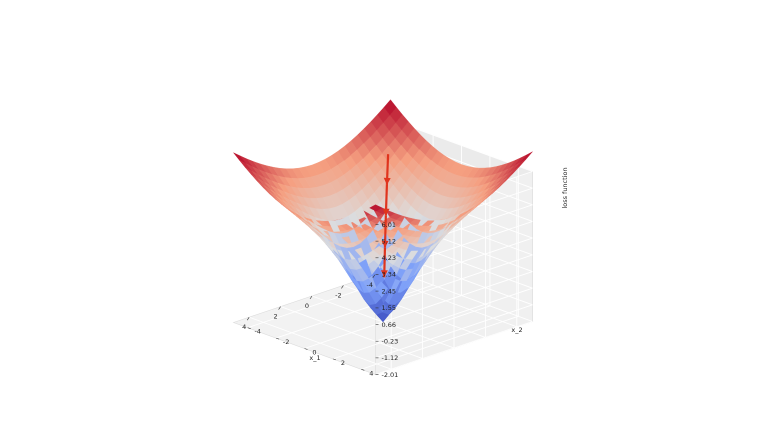  Describe the element at coordinates (338, 295) in the screenshot. I see `x-tick-label: -2` at that location.